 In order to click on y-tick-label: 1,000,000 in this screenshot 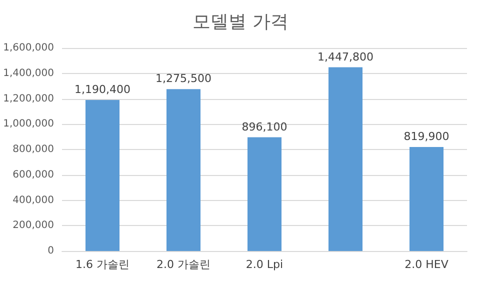, I will do `click(28, 124)`.